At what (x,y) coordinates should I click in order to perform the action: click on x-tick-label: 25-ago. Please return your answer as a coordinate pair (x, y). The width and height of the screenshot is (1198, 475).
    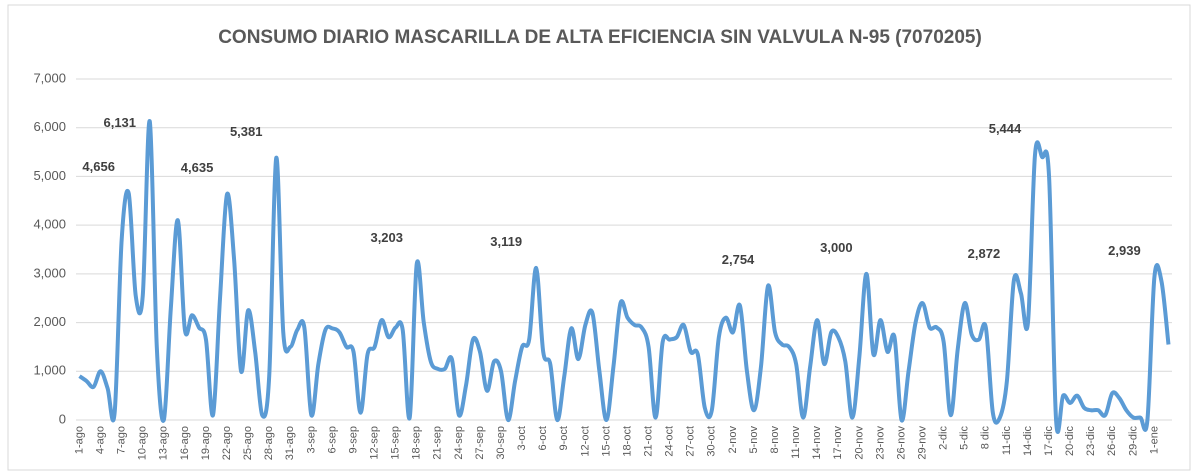
    Looking at the image, I should click on (248, 443).